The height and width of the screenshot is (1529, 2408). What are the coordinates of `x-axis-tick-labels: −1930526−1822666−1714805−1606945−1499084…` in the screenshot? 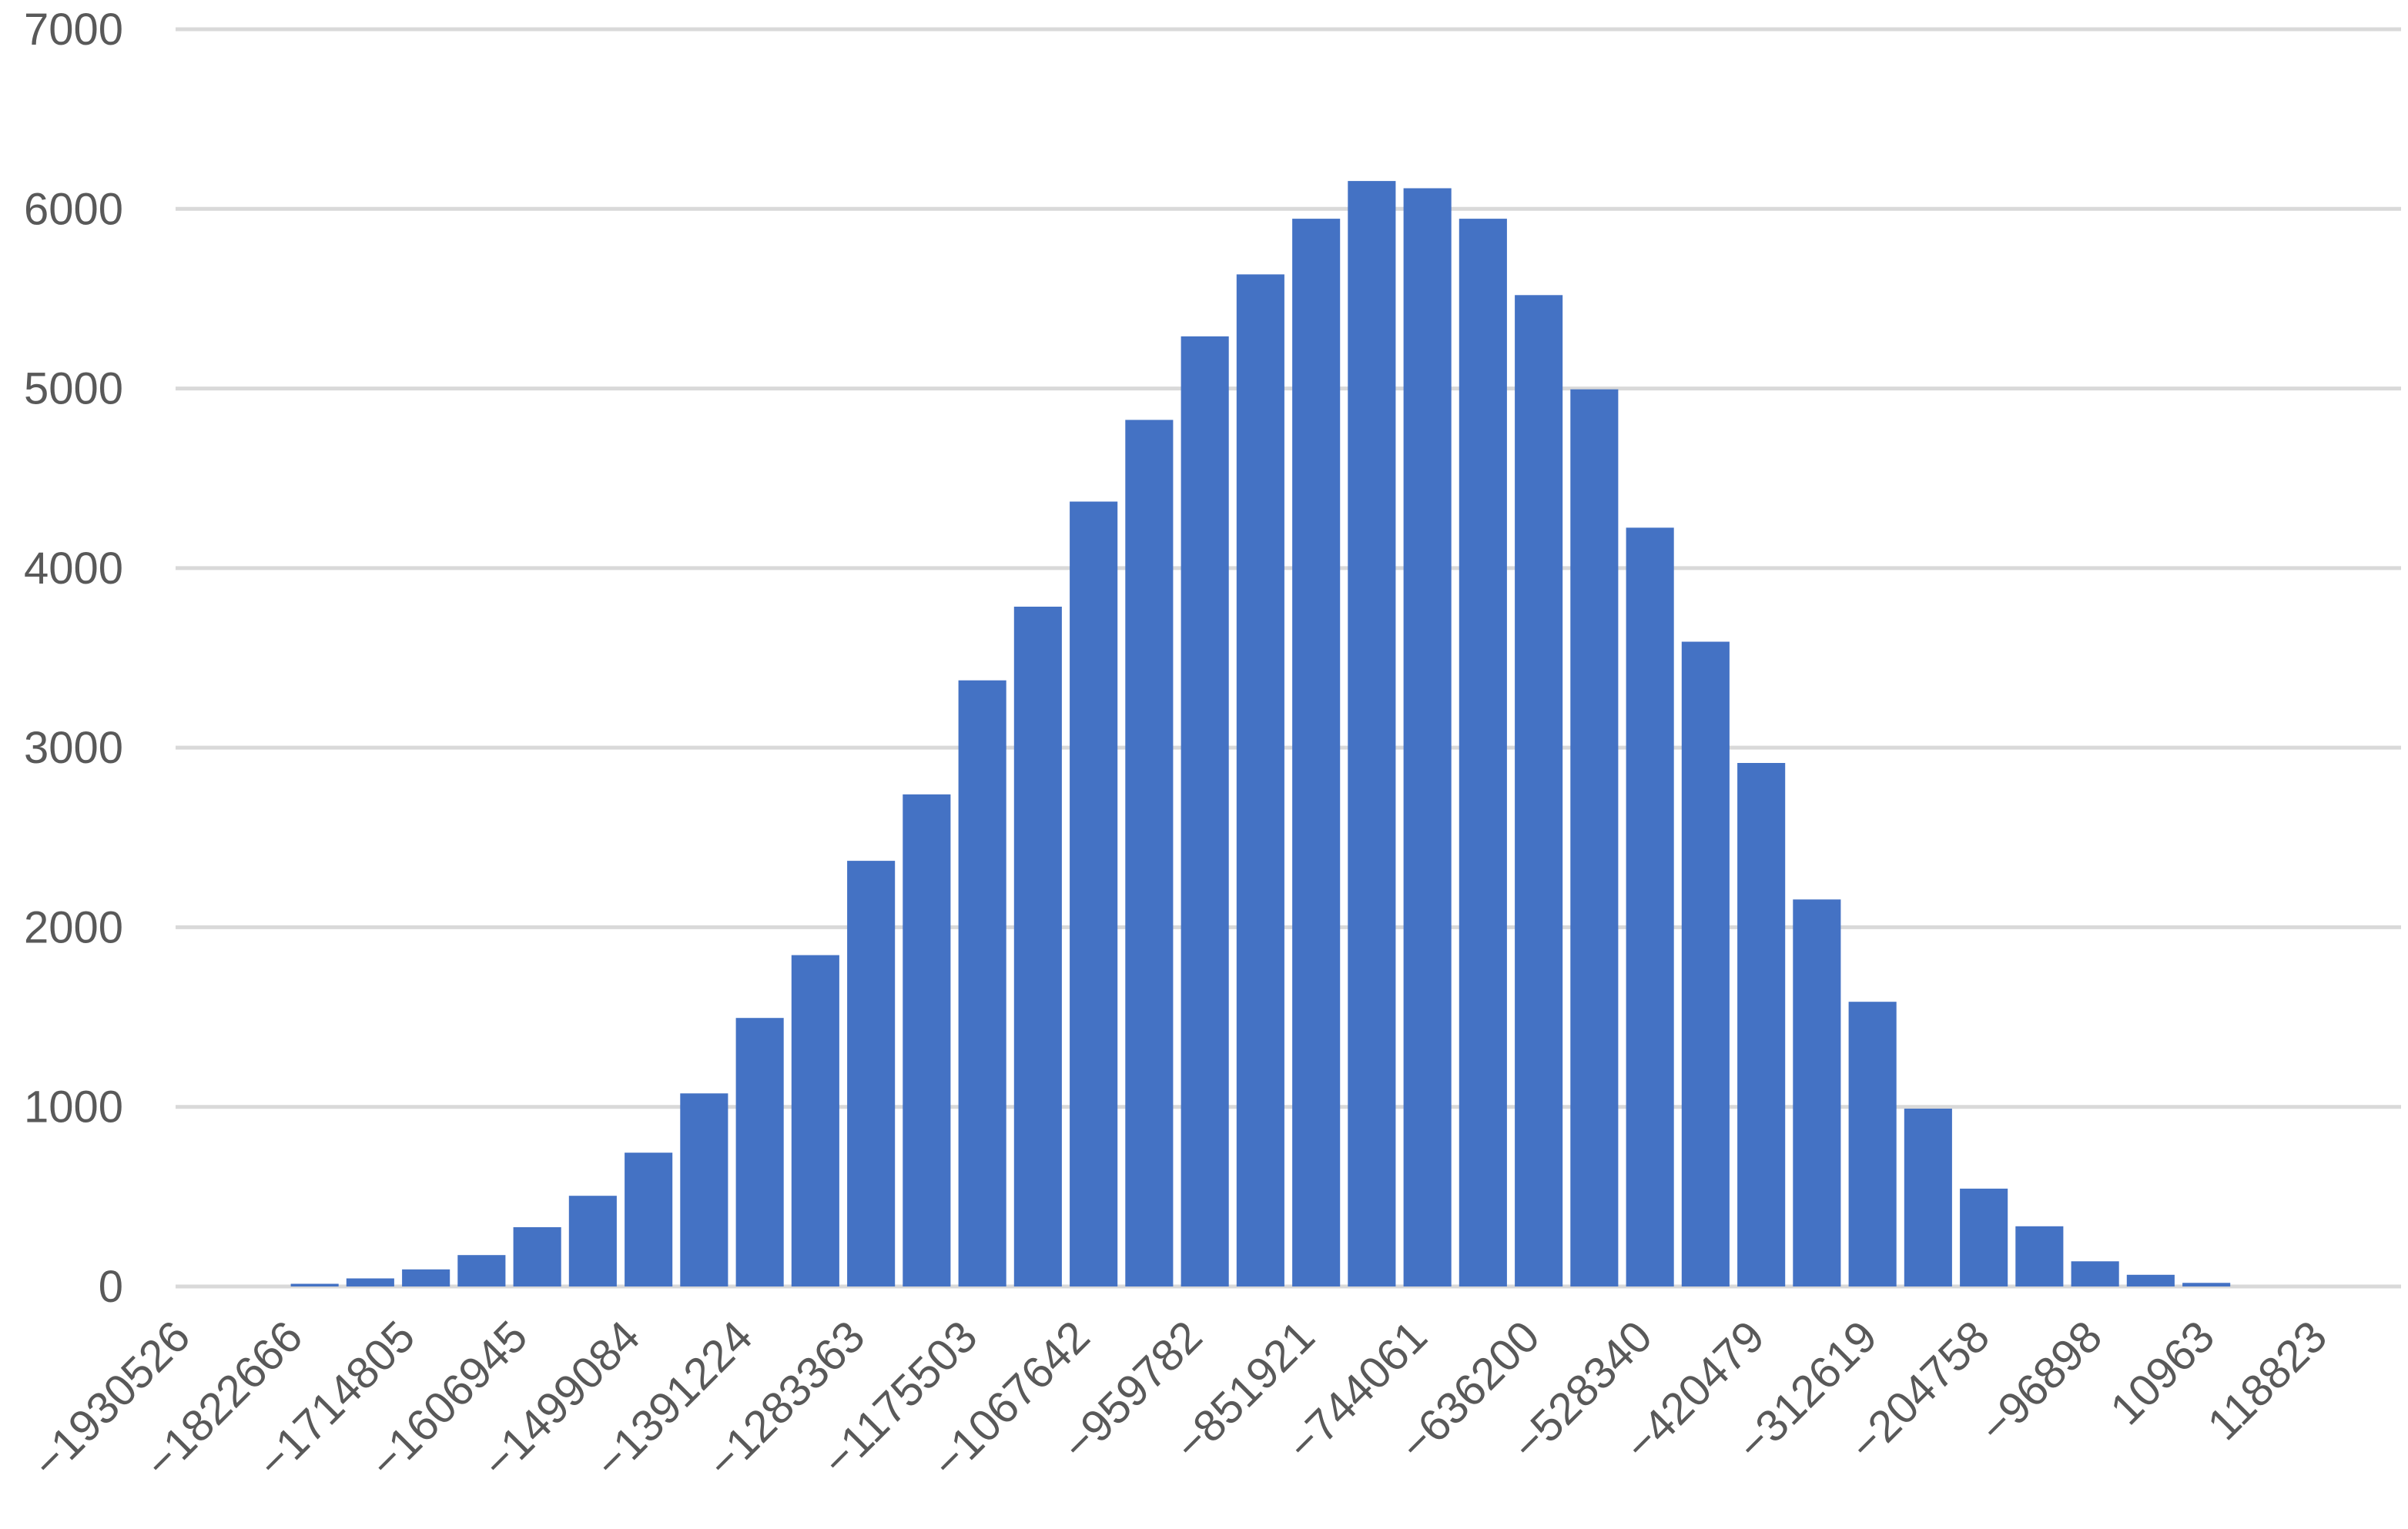 It's located at (1180, 1399).